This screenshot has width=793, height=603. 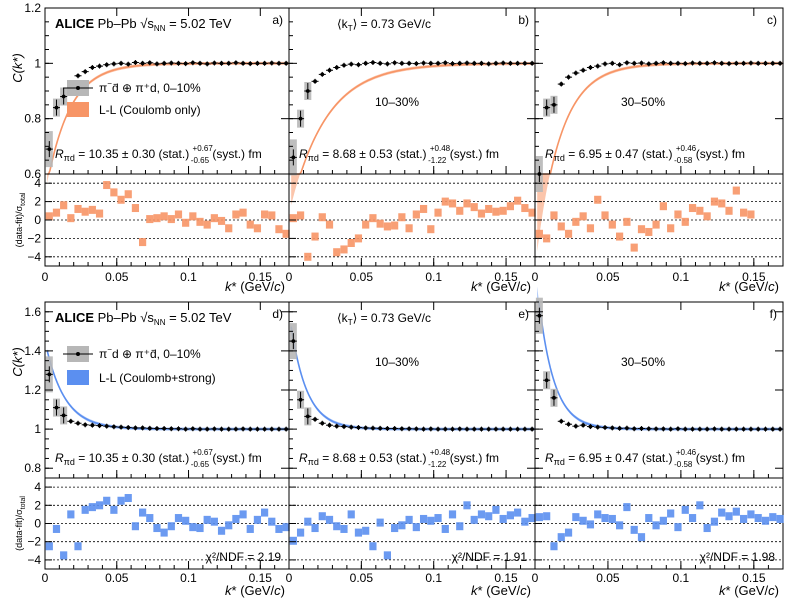 I want to click on x-axis-label: k* (GeV/c), so click(x=255, y=286).